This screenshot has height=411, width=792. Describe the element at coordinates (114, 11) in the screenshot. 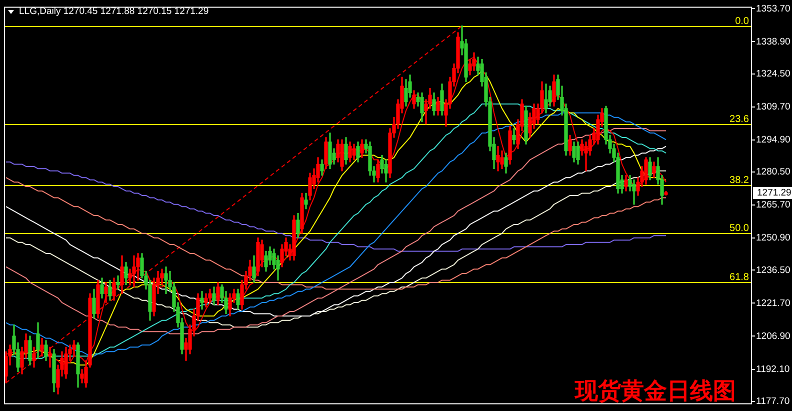

I see `chart-title: LLG,Daily 1270.45 1271.88 1270.15 1271.29` at that location.